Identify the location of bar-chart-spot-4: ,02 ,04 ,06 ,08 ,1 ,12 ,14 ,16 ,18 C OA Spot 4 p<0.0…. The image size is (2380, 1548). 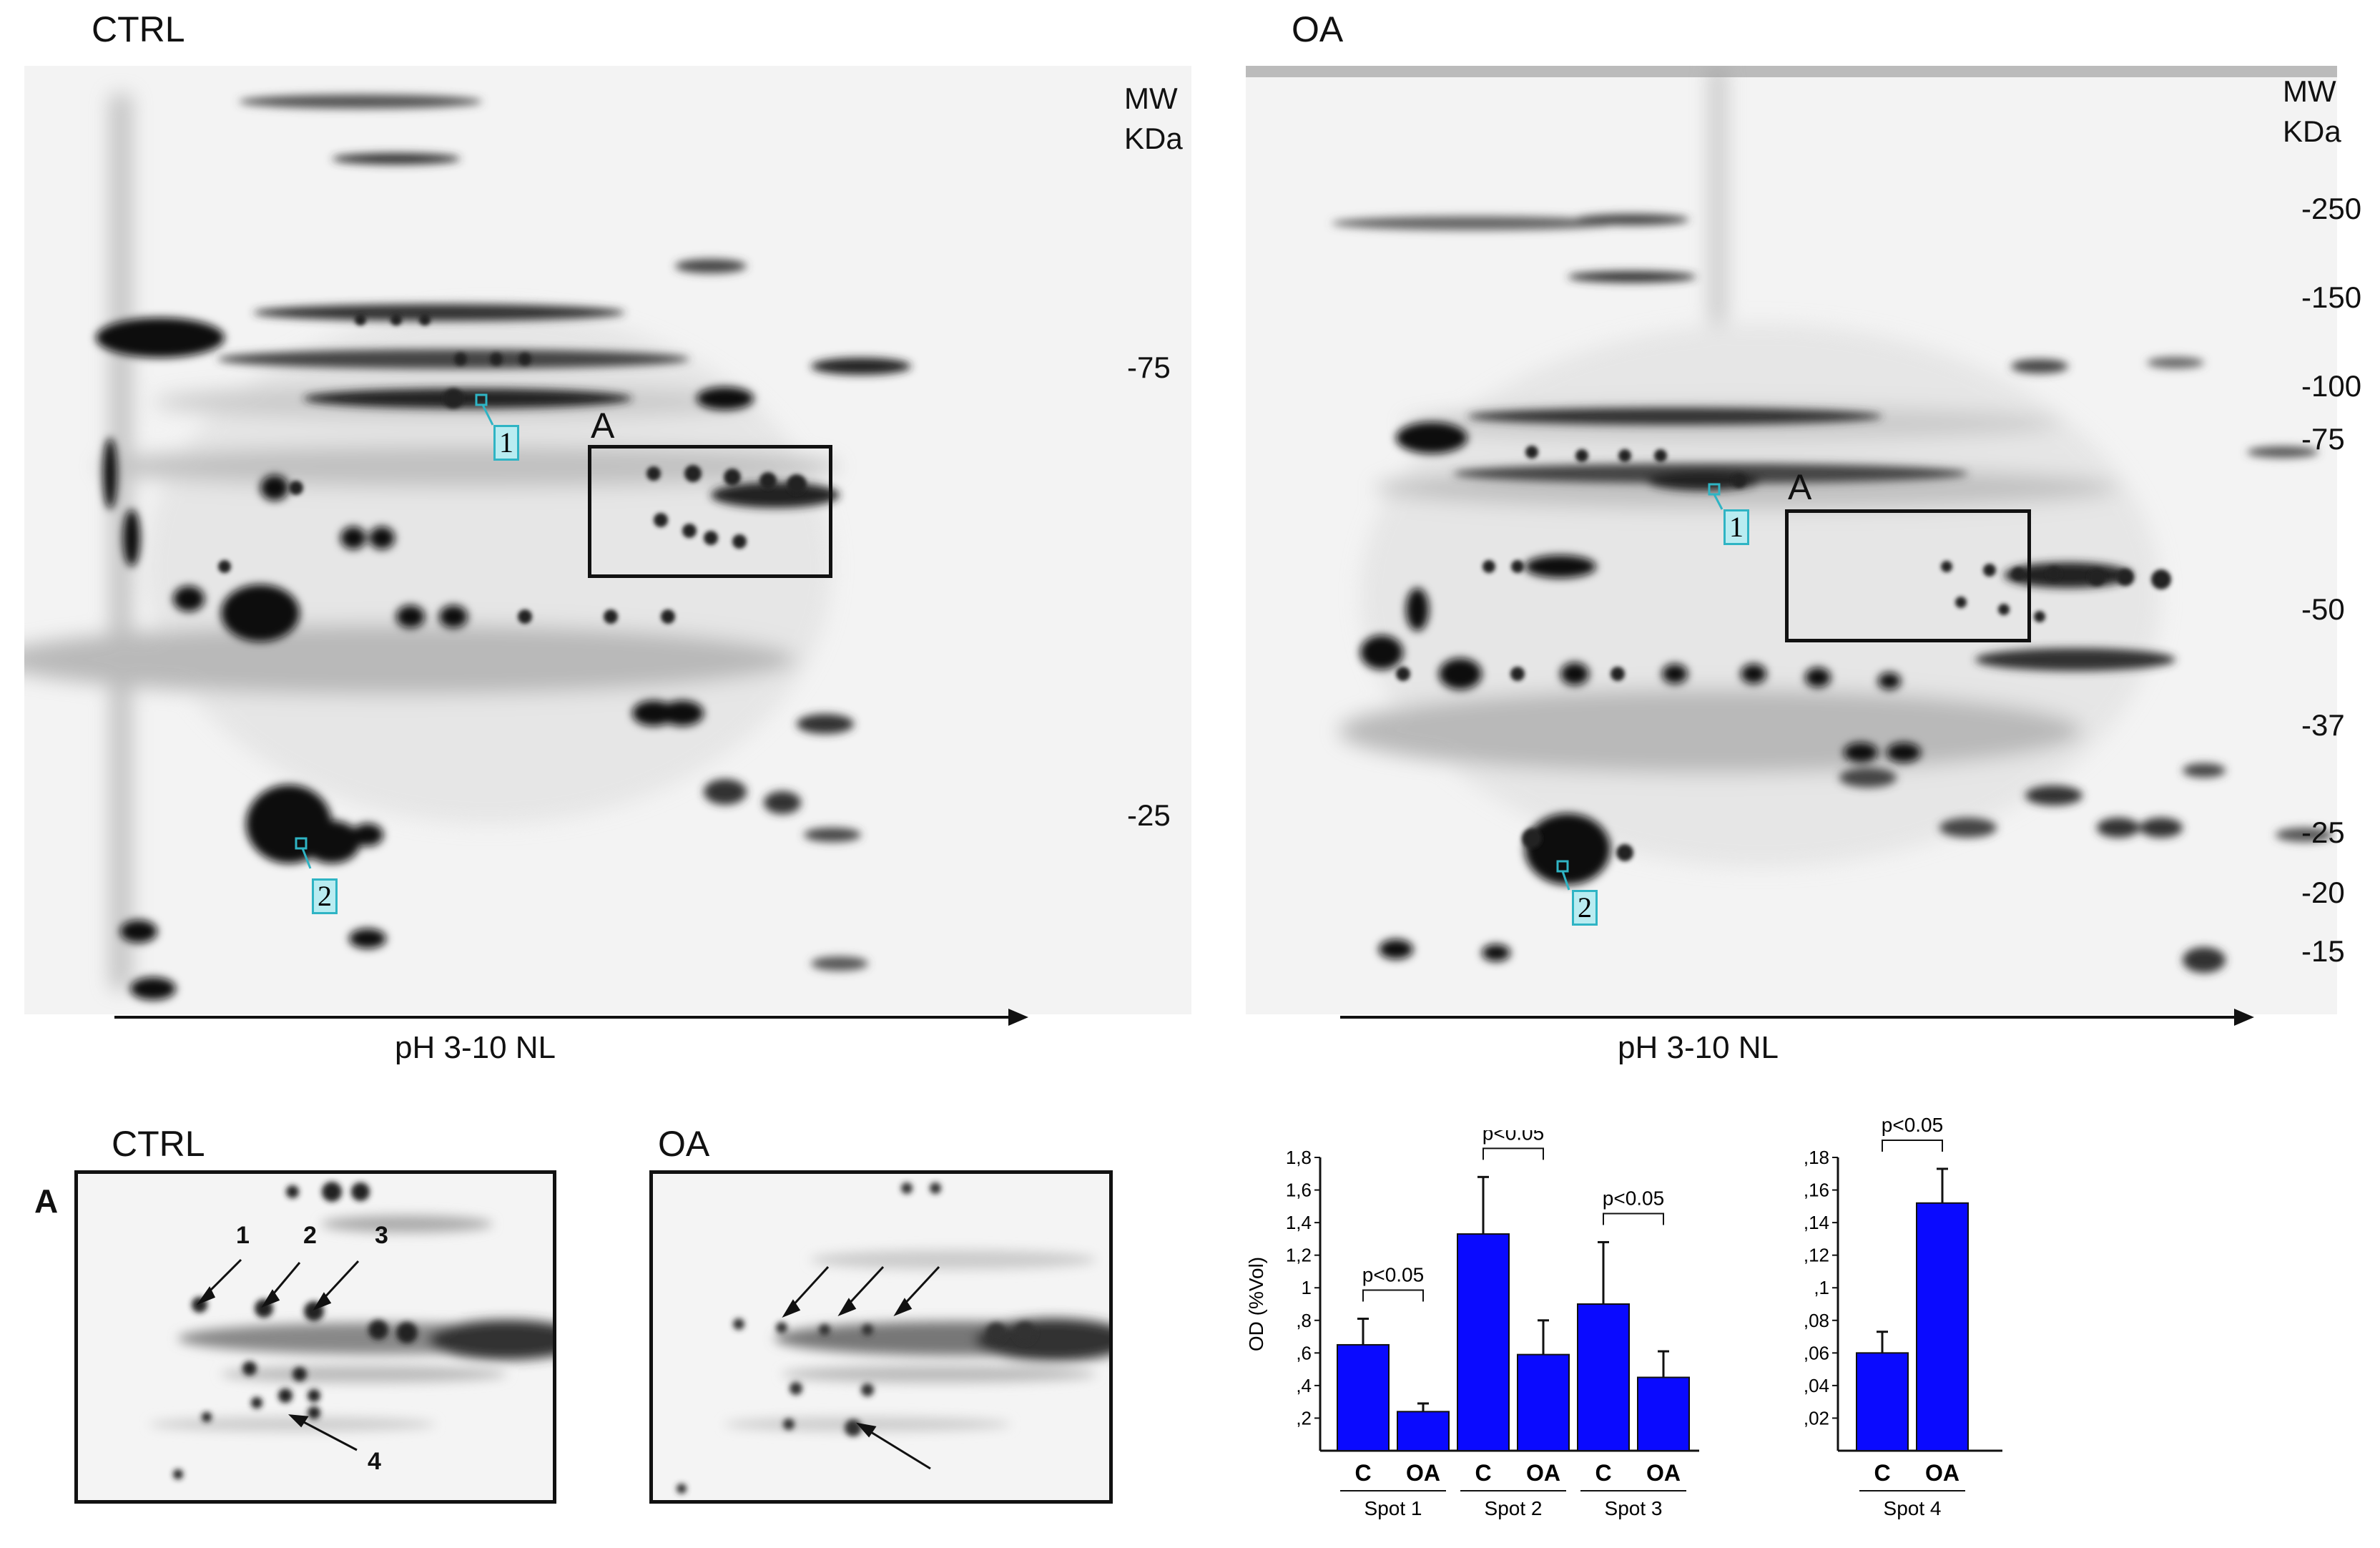
(1895, 1330).